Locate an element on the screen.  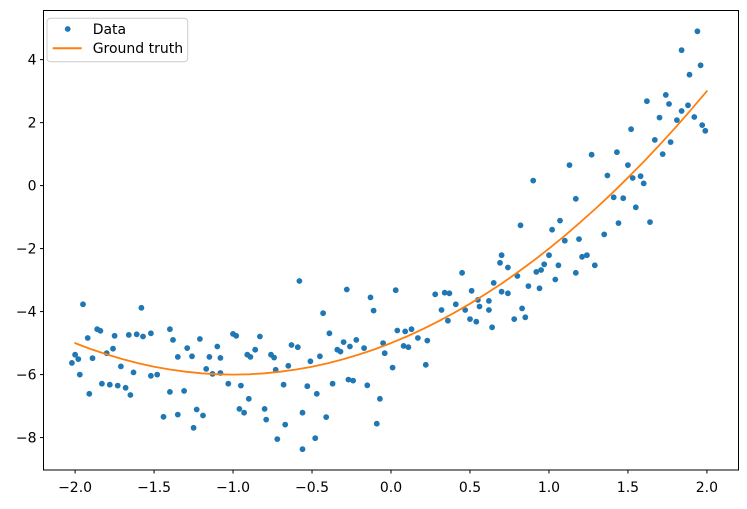
legend-label-data: Data is located at coordinates (109, 30).